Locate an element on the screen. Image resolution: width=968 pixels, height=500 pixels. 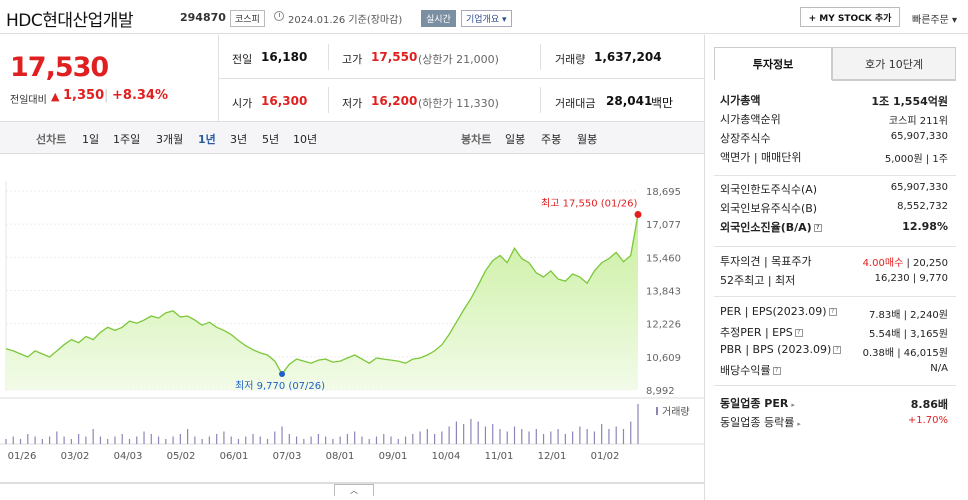
period-1y: 1년 is located at coordinates (207, 139).